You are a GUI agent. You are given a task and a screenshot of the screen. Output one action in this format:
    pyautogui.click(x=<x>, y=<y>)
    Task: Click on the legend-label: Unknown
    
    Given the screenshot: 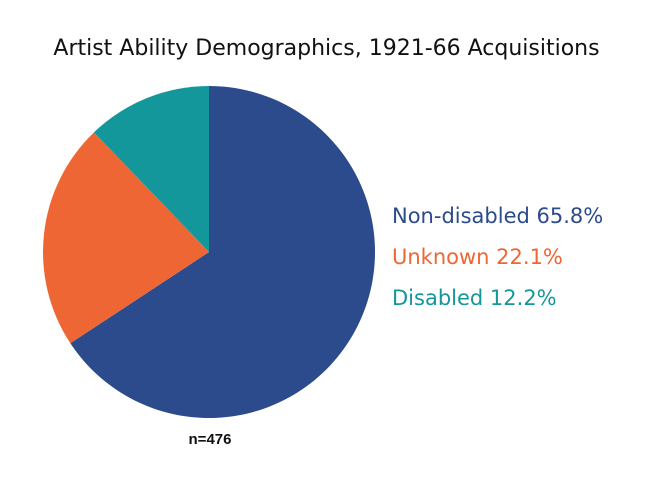 What is the action you would take?
    pyautogui.click(x=441, y=257)
    